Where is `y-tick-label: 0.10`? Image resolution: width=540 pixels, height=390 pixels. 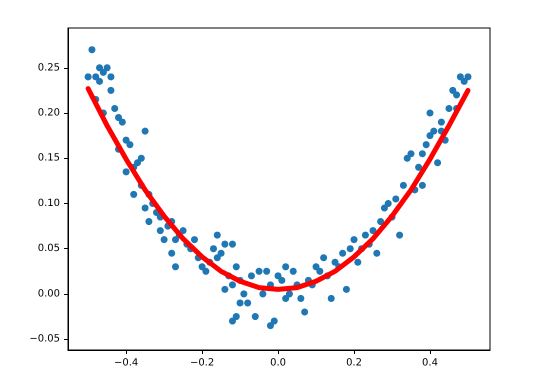 y-tick-label: 0.10 is located at coordinates (49, 203).